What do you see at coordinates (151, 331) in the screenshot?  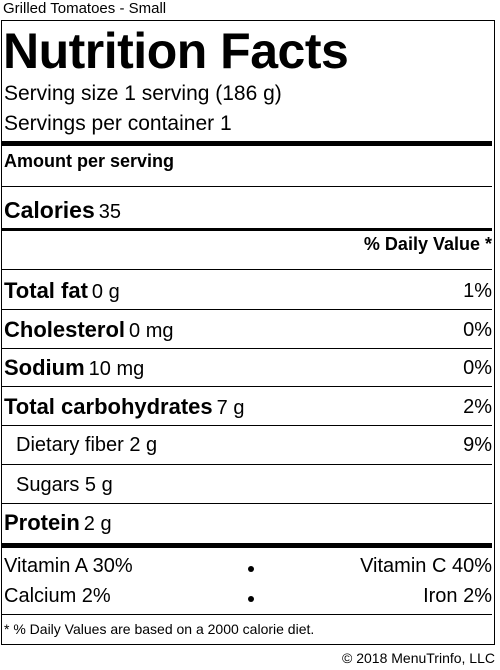 I see `nutrient-amount: 0 mg` at bounding box center [151, 331].